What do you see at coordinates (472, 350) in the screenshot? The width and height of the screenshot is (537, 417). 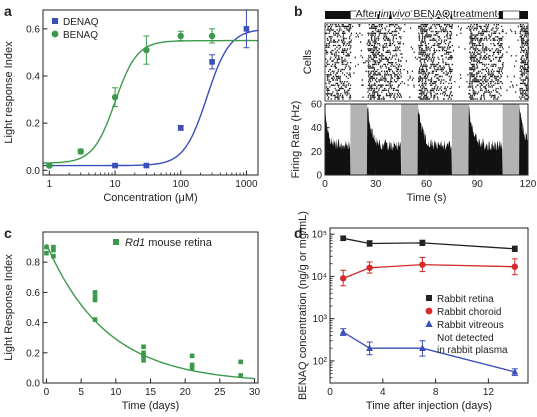 I see `legend-note-line: in rabbit plasma` at bounding box center [472, 350].